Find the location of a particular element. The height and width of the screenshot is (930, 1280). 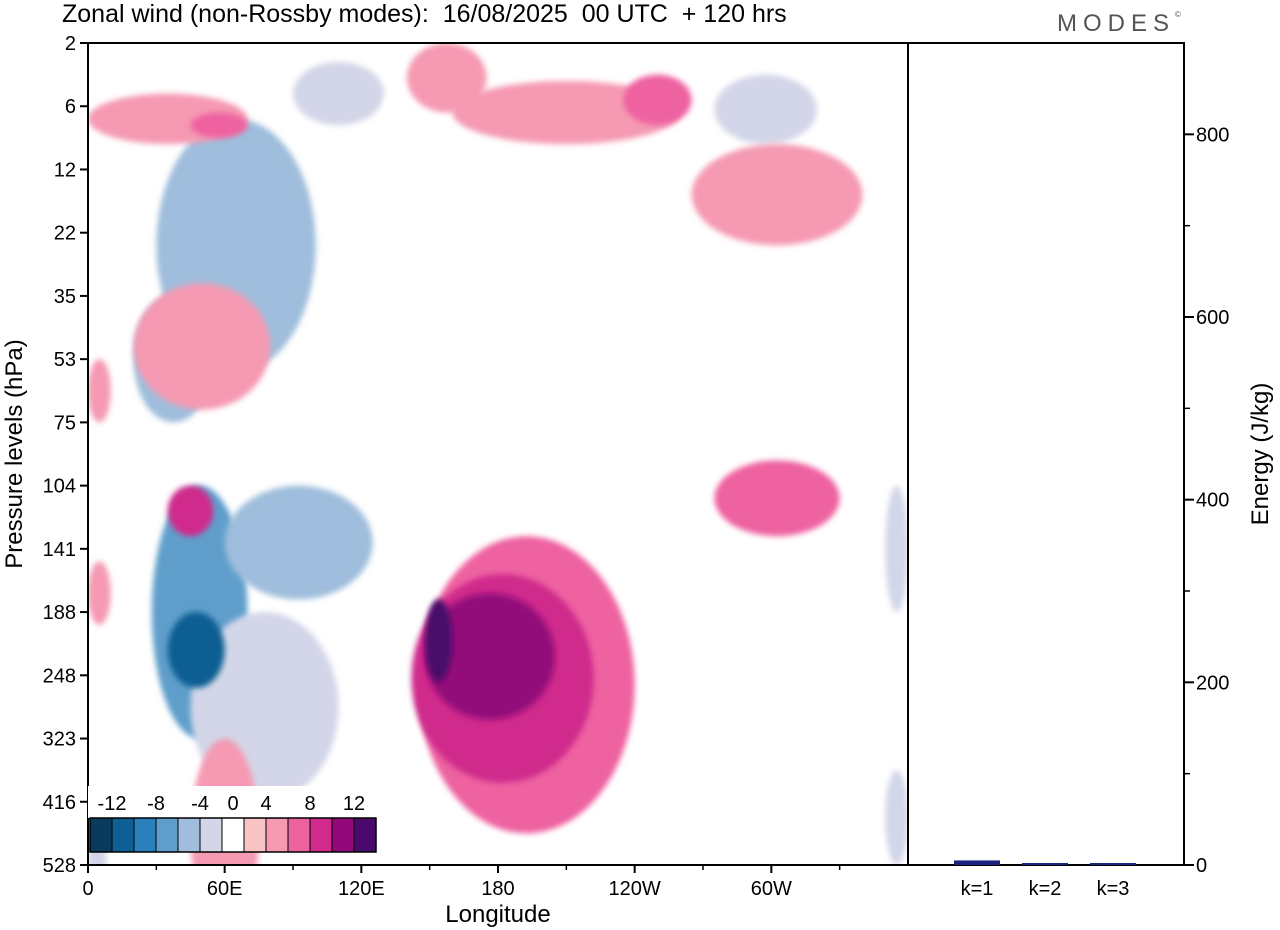

bar-y-axis: 0 200 400 600 800 is located at coordinates (1206, 500).